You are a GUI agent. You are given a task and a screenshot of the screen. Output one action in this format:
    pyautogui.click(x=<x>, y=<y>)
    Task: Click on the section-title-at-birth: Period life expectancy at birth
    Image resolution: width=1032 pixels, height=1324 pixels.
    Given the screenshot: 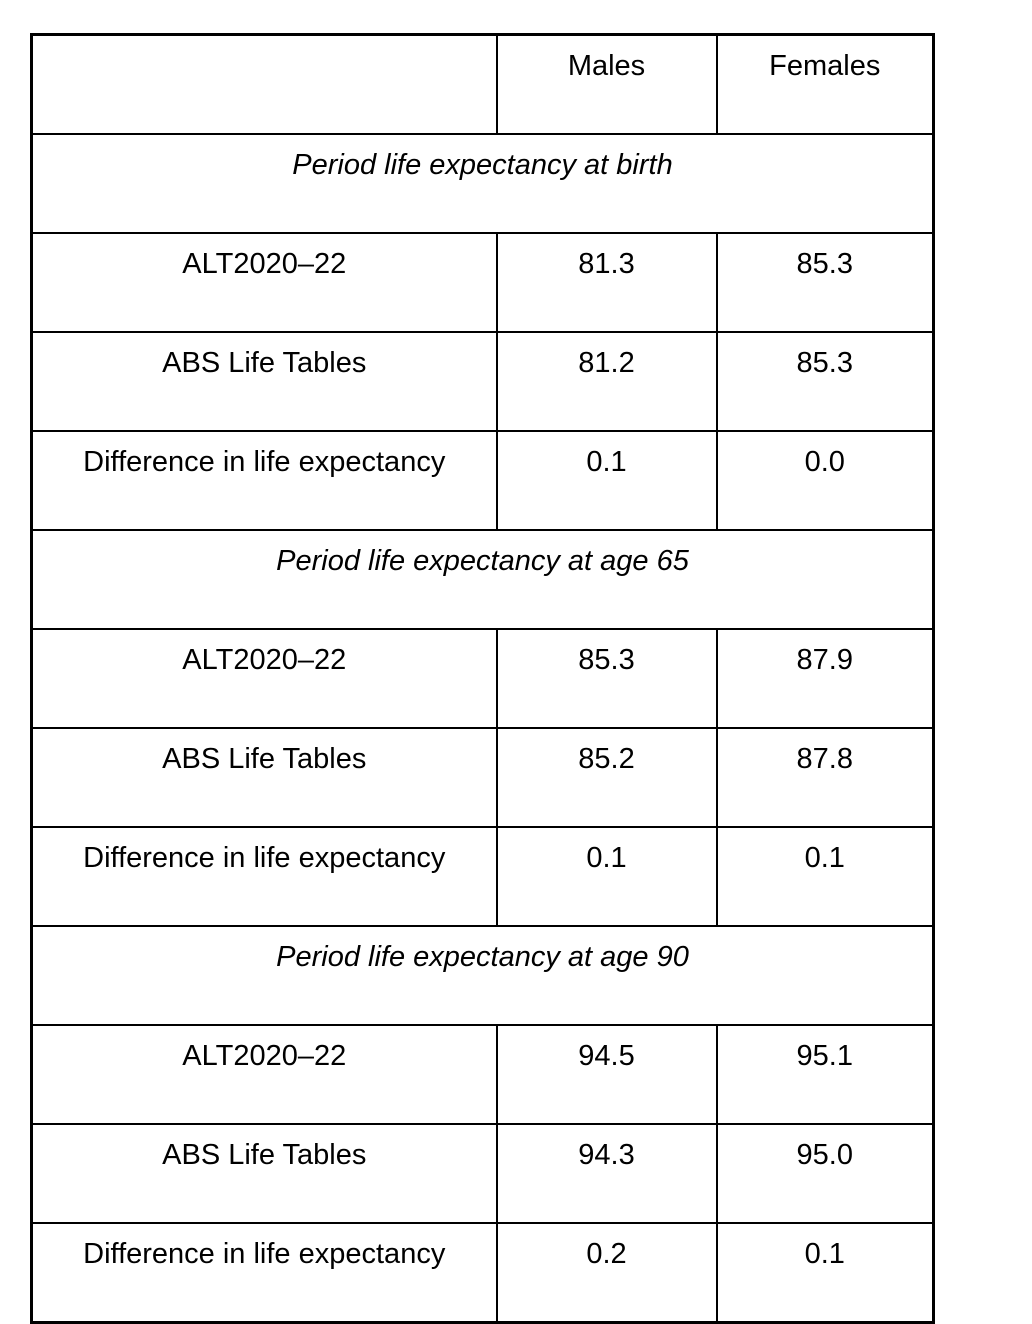 What is the action you would take?
    pyautogui.click(x=482, y=183)
    